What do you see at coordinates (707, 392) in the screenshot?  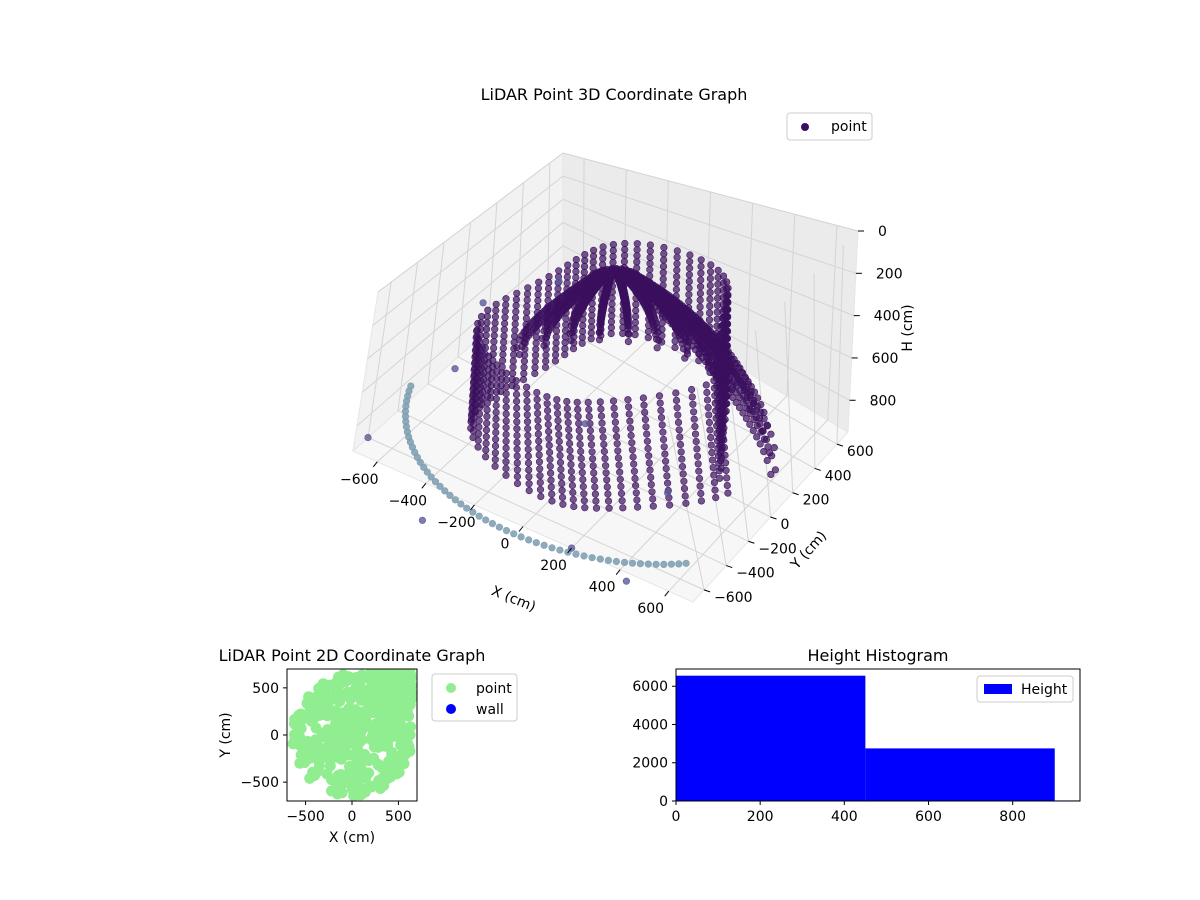 I see `gridline-x` at bounding box center [707, 392].